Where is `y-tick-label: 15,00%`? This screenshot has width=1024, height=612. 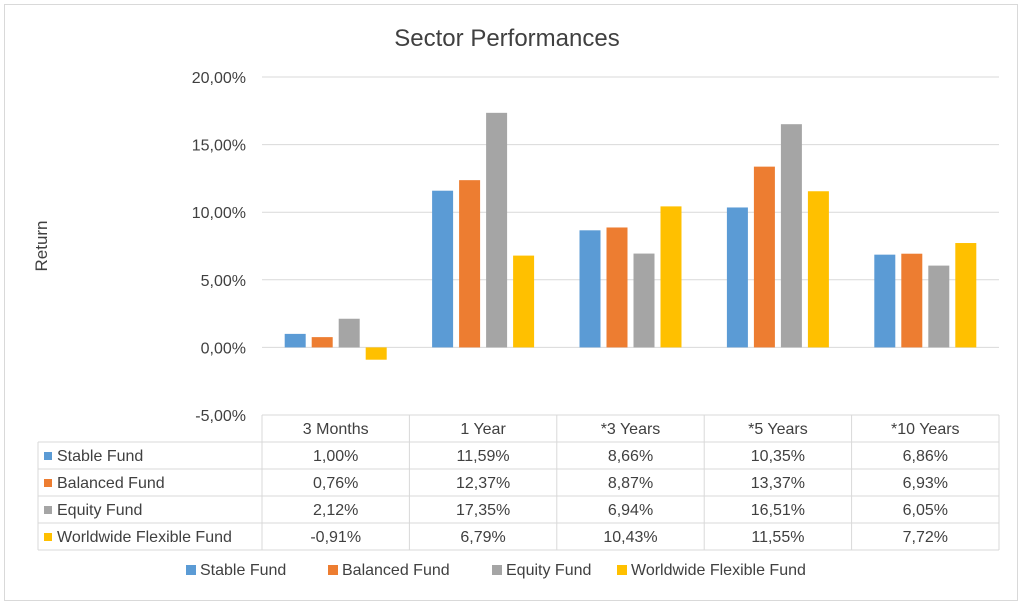
y-tick-label: 15,00% is located at coordinates (219, 146).